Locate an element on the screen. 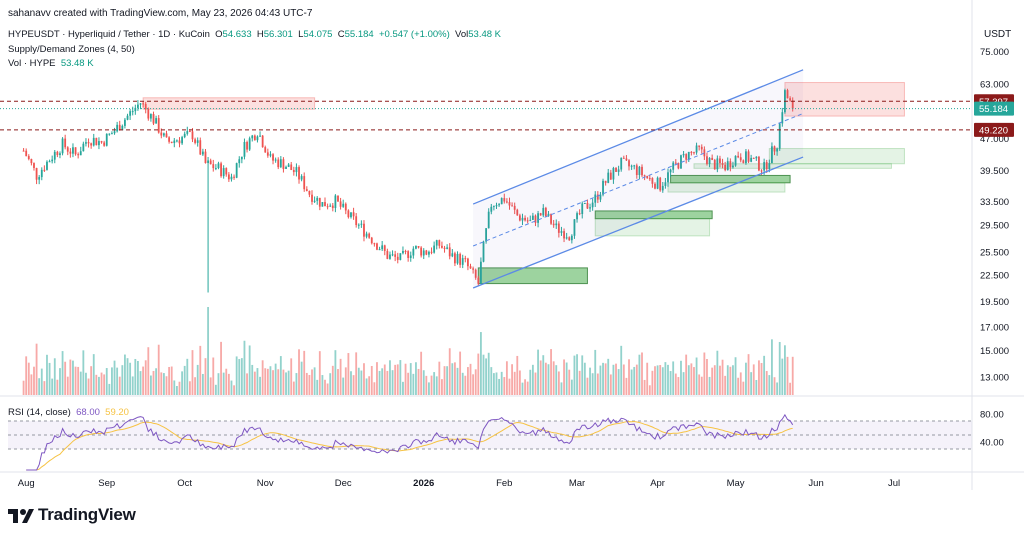  price-tick-label: 25.500 is located at coordinates (994, 252).